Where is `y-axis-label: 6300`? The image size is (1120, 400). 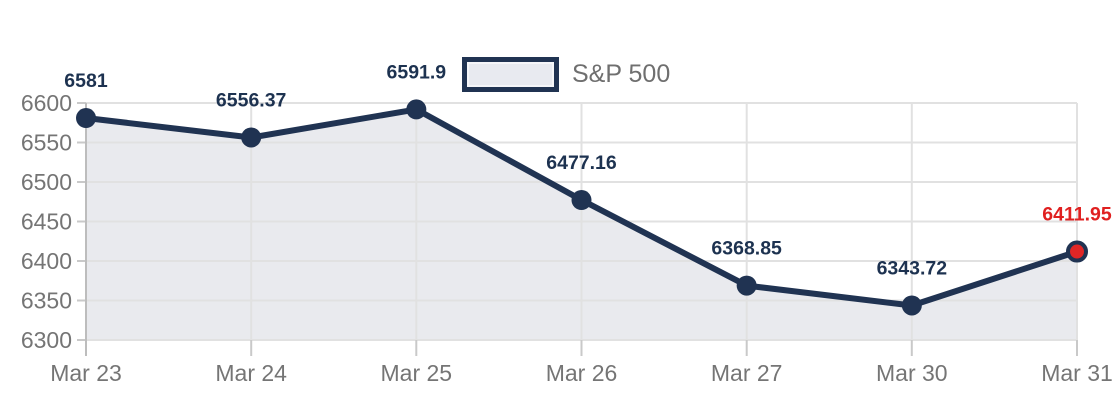
y-axis-label: 6300 is located at coordinates (46, 340).